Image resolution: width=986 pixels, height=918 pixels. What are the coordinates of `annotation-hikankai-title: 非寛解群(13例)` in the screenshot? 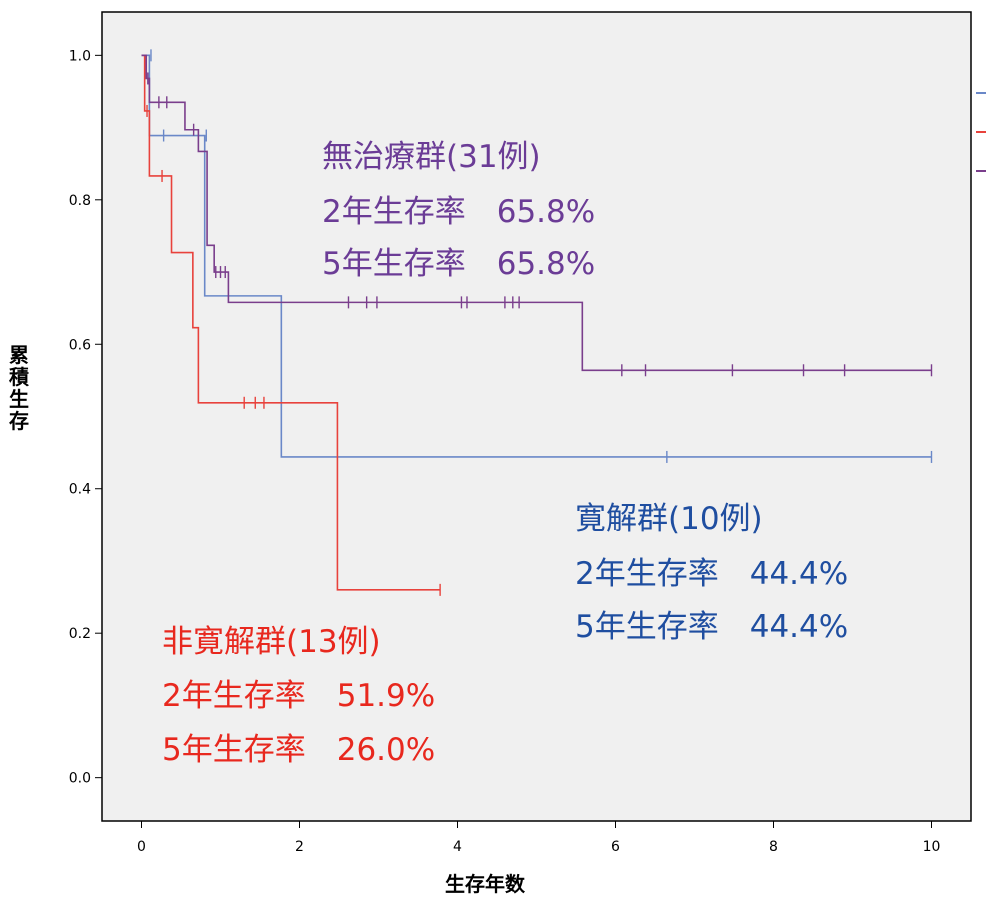 It's located at (271, 642).